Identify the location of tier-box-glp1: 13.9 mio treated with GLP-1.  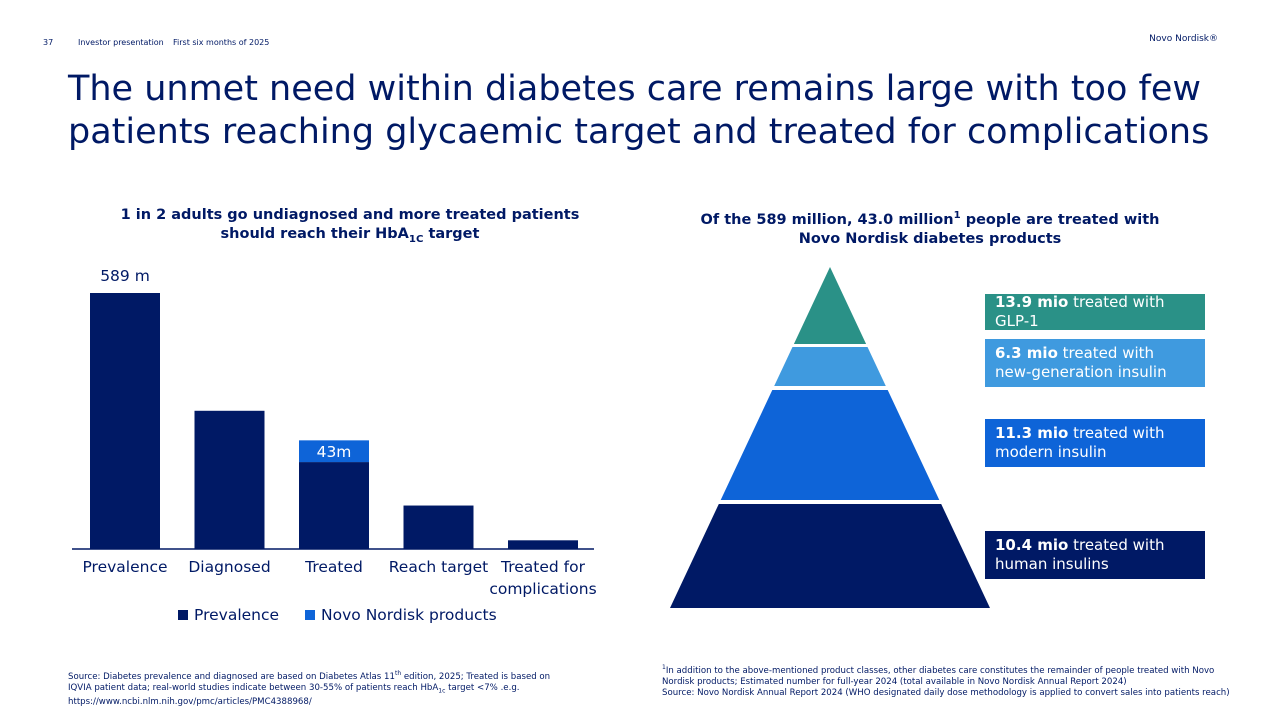
(1095, 311).